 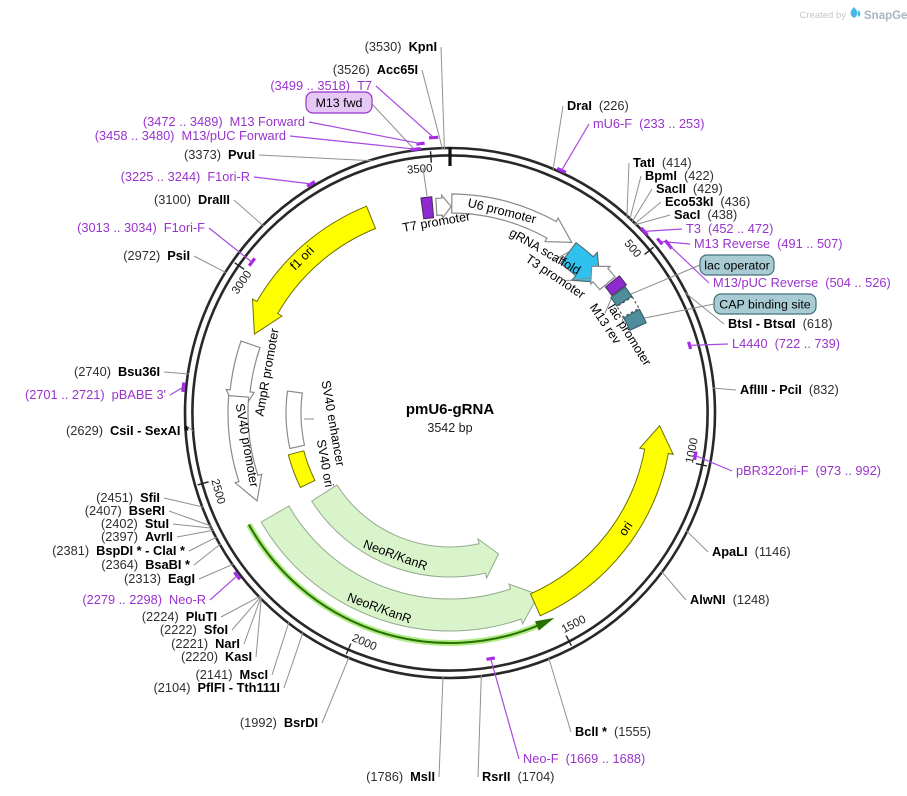 What do you see at coordinates (786, 343) in the screenshot?
I see `primer-label-l4440: L4440 (722 .. 739)` at bounding box center [786, 343].